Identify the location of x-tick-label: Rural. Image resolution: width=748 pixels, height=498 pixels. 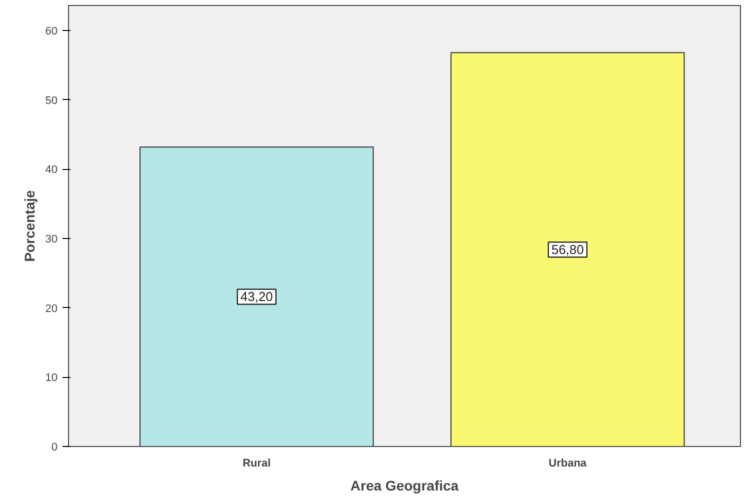
(256, 464).